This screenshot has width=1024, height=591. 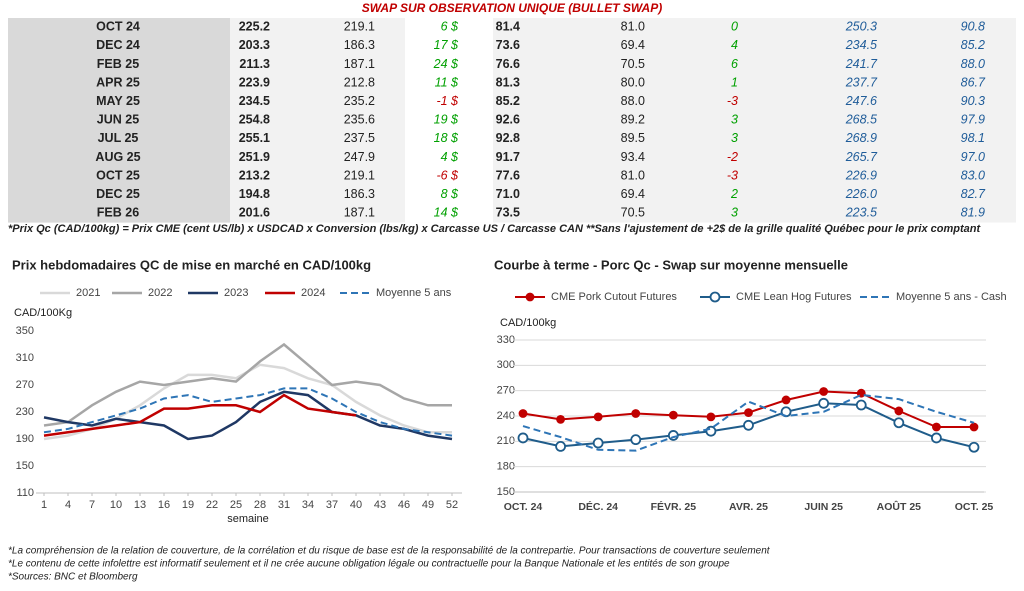 What do you see at coordinates (973, 27) in the screenshot?
I see `table-cell: 90.8` at bounding box center [973, 27].